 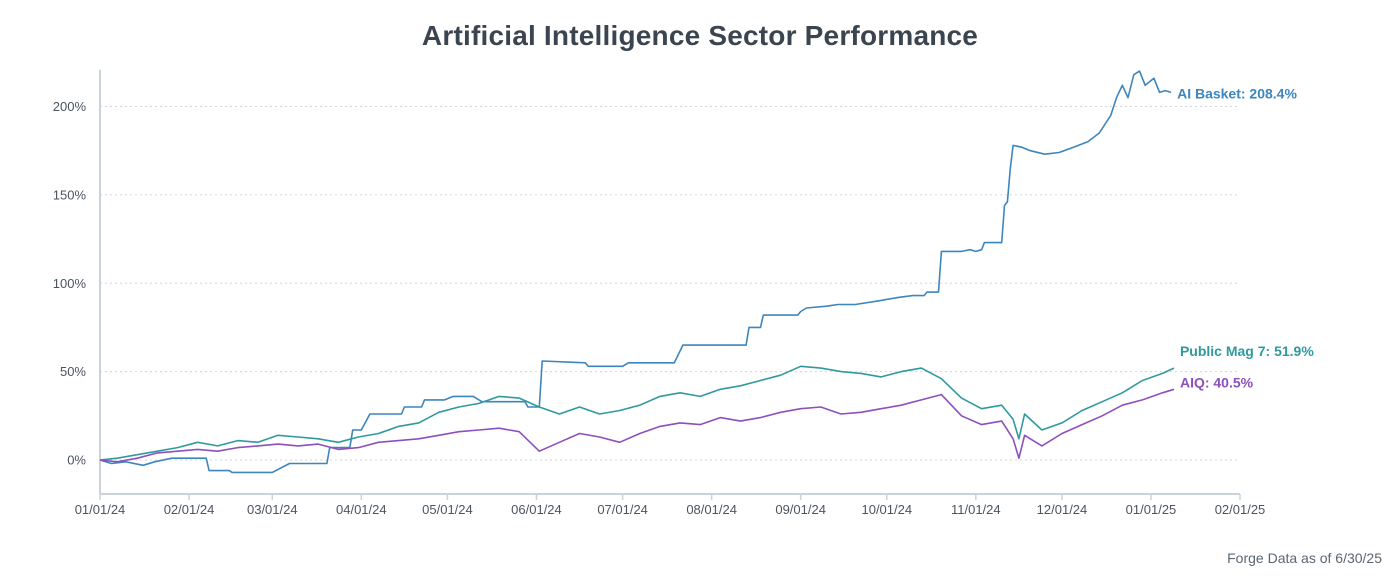 I want to click on x-tick-label: 02/01/24, so click(x=189, y=509).